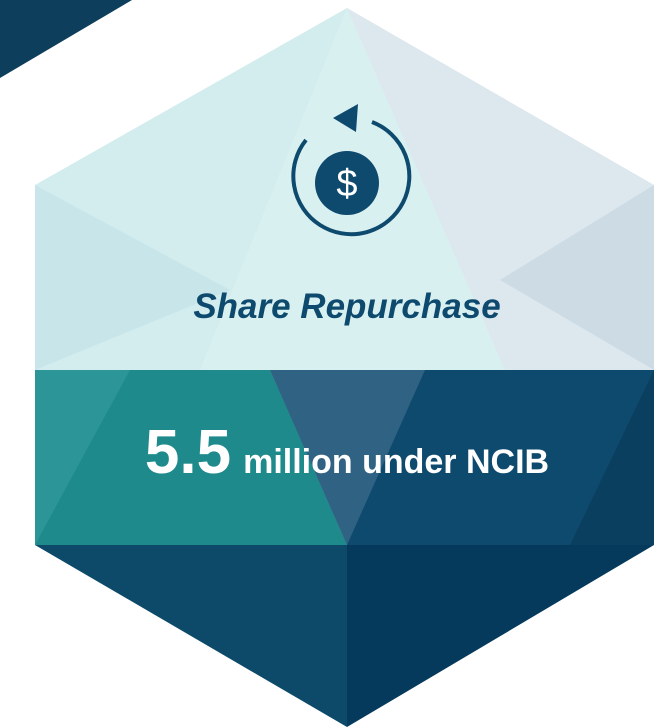 The image size is (654, 727). Describe the element at coordinates (500, 636) in the screenshot. I see `face-bottom-right` at that location.